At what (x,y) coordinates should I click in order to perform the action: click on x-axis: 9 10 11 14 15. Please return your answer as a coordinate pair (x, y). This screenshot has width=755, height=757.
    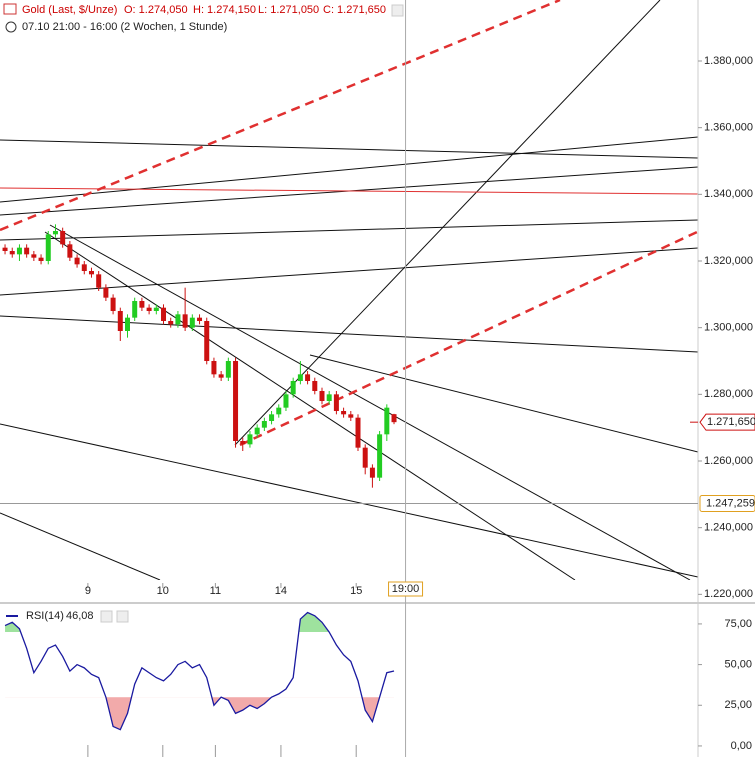
    Looking at the image, I should click on (223, 670).